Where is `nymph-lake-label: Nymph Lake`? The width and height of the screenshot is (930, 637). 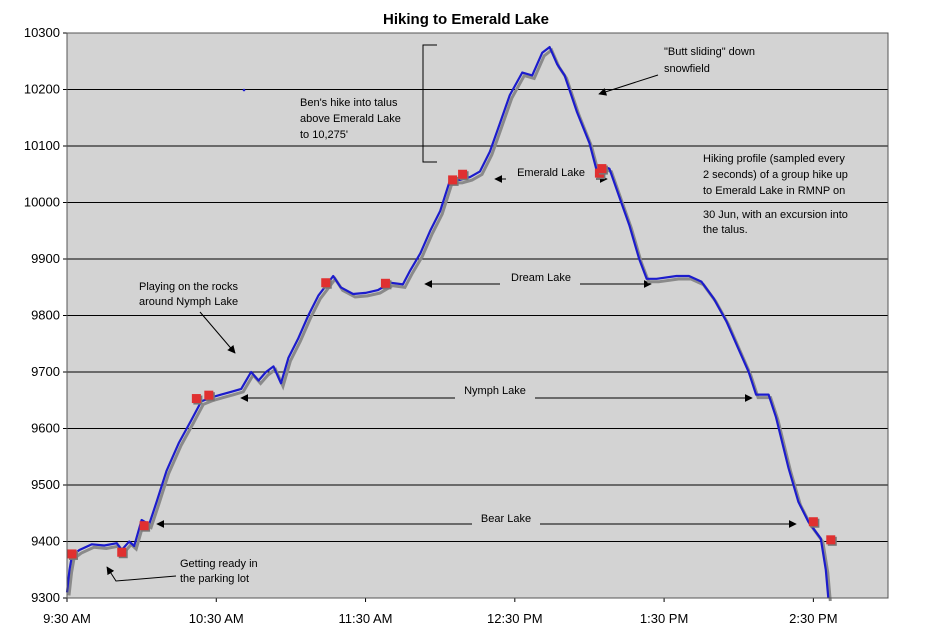 nymph-lake-label: Nymph Lake is located at coordinates (495, 391).